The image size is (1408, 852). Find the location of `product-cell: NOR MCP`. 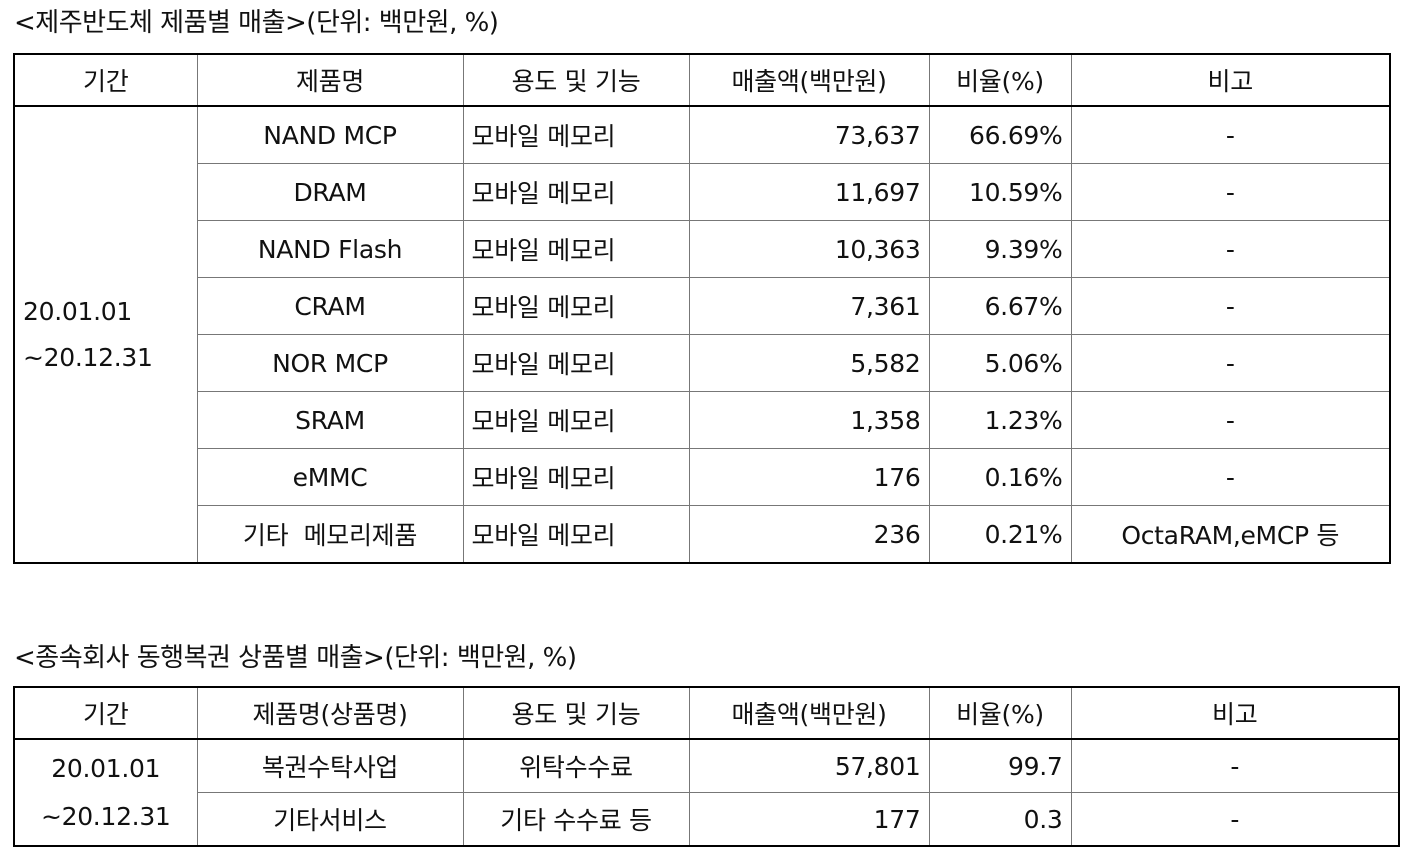

product-cell: NOR MCP is located at coordinates (330, 363).